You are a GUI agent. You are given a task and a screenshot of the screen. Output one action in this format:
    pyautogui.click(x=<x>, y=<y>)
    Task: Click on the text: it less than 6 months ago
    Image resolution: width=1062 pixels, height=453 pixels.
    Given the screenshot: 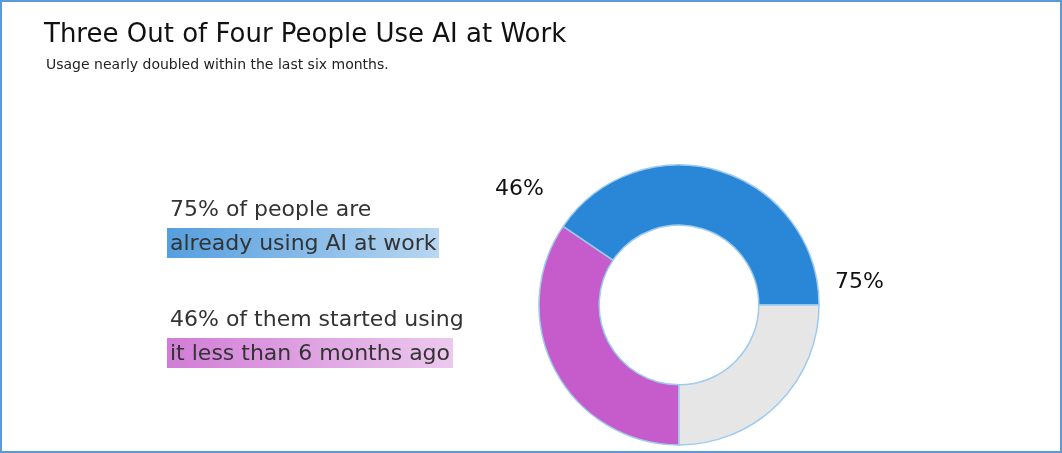 What is the action you would take?
    pyautogui.click(x=310, y=353)
    